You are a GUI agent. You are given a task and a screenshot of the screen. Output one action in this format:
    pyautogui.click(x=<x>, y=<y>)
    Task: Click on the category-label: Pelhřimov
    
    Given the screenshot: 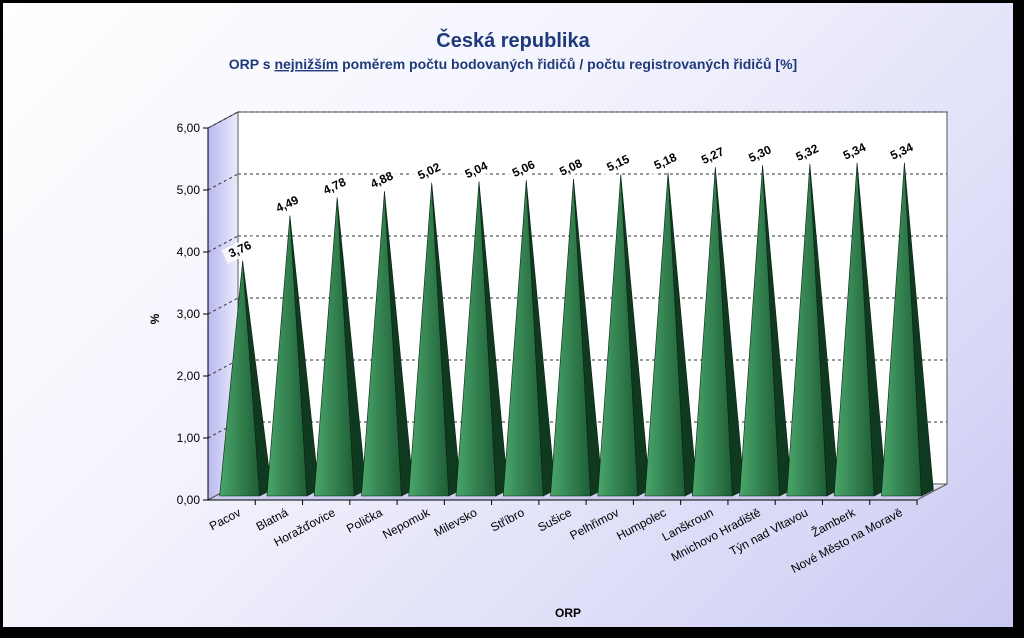 What is the action you would take?
    pyautogui.click(x=594, y=523)
    